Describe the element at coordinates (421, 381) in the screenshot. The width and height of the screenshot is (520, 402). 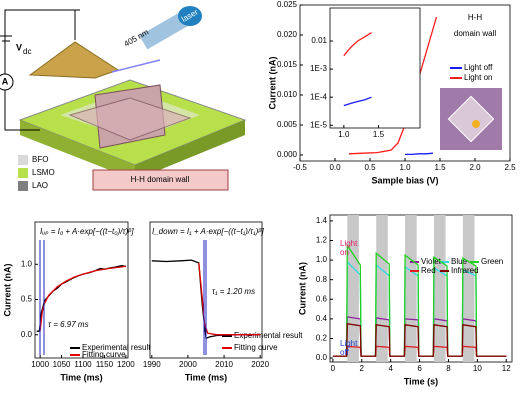
I see `x-axis-label: Time (s)` at that location.